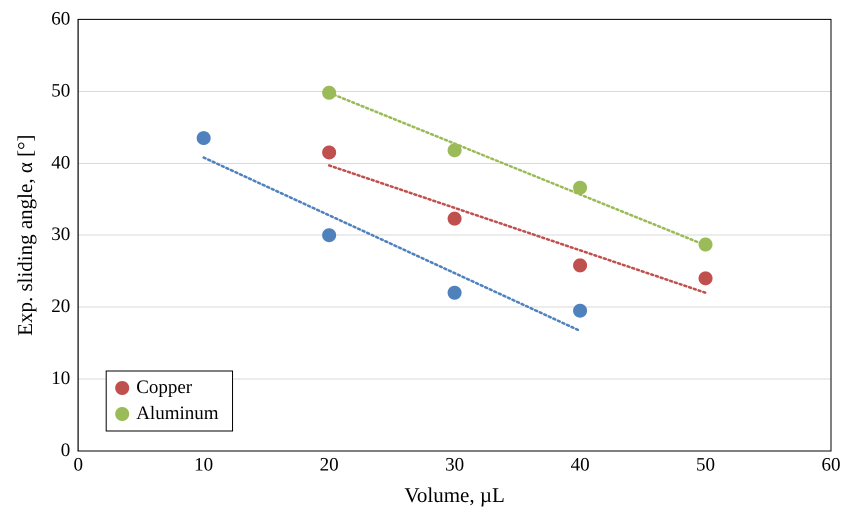  What do you see at coordinates (204, 465) in the screenshot?
I see `x-tick-label: 10` at bounding box center [204, 465].